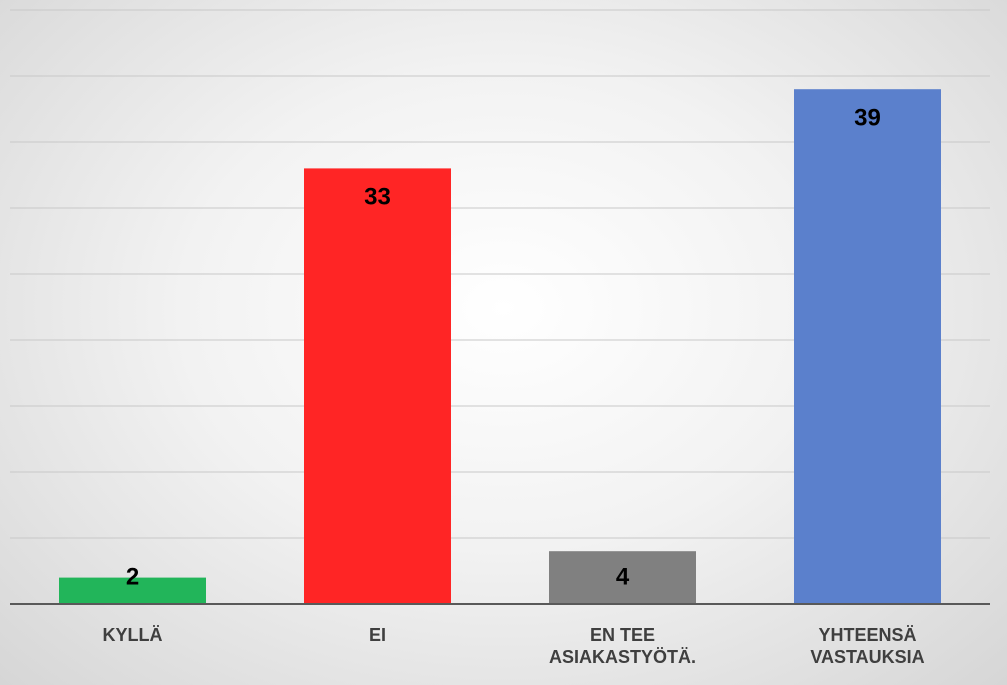 This screenshot has height=685, width=1007. I want to click on data-label: 39, so click(867, 118).